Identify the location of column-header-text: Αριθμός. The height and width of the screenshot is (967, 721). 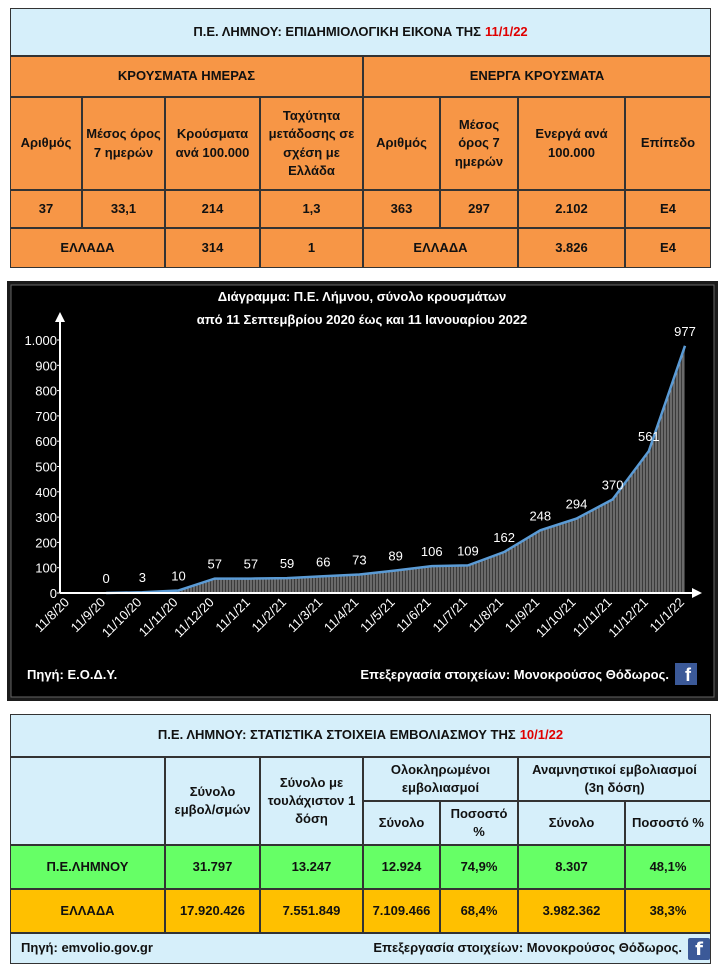
(46, 143).